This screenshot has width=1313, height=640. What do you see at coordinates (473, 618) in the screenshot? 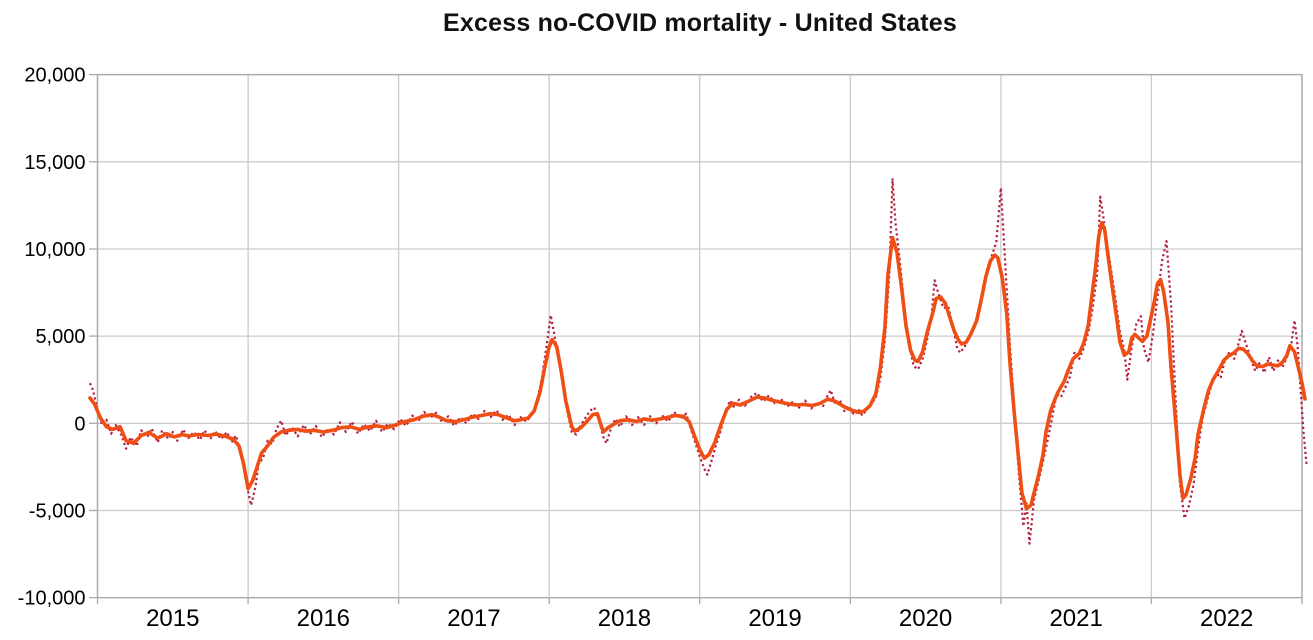
I see `x-tick-label: 2017` at bounding box center [473, 618].